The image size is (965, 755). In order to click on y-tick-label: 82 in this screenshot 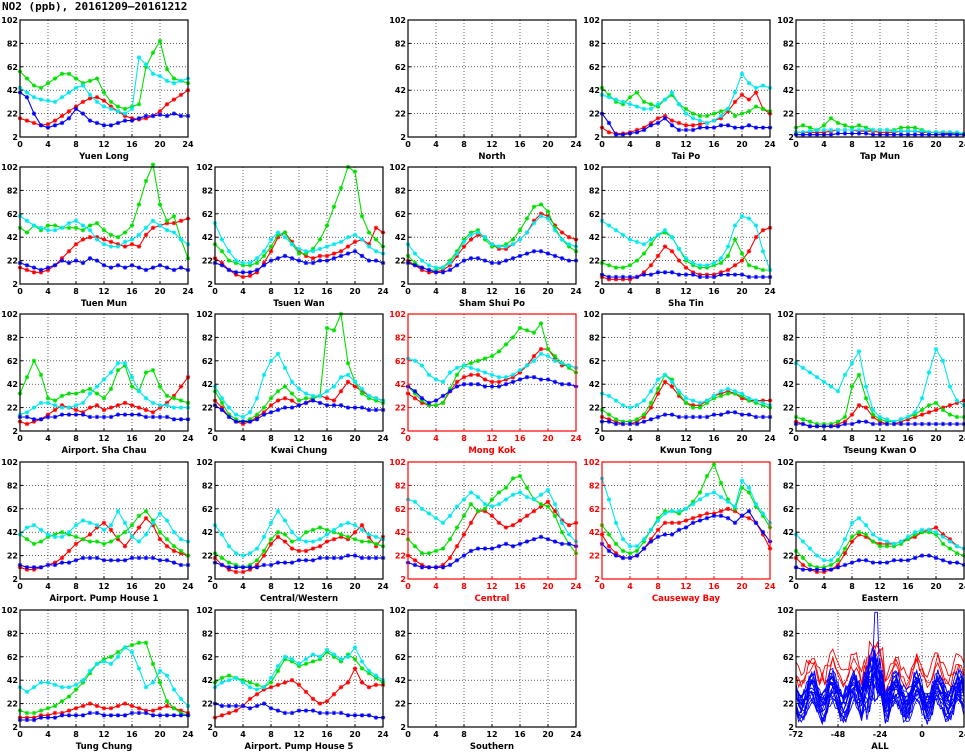, I will do `click(400, 190)`.